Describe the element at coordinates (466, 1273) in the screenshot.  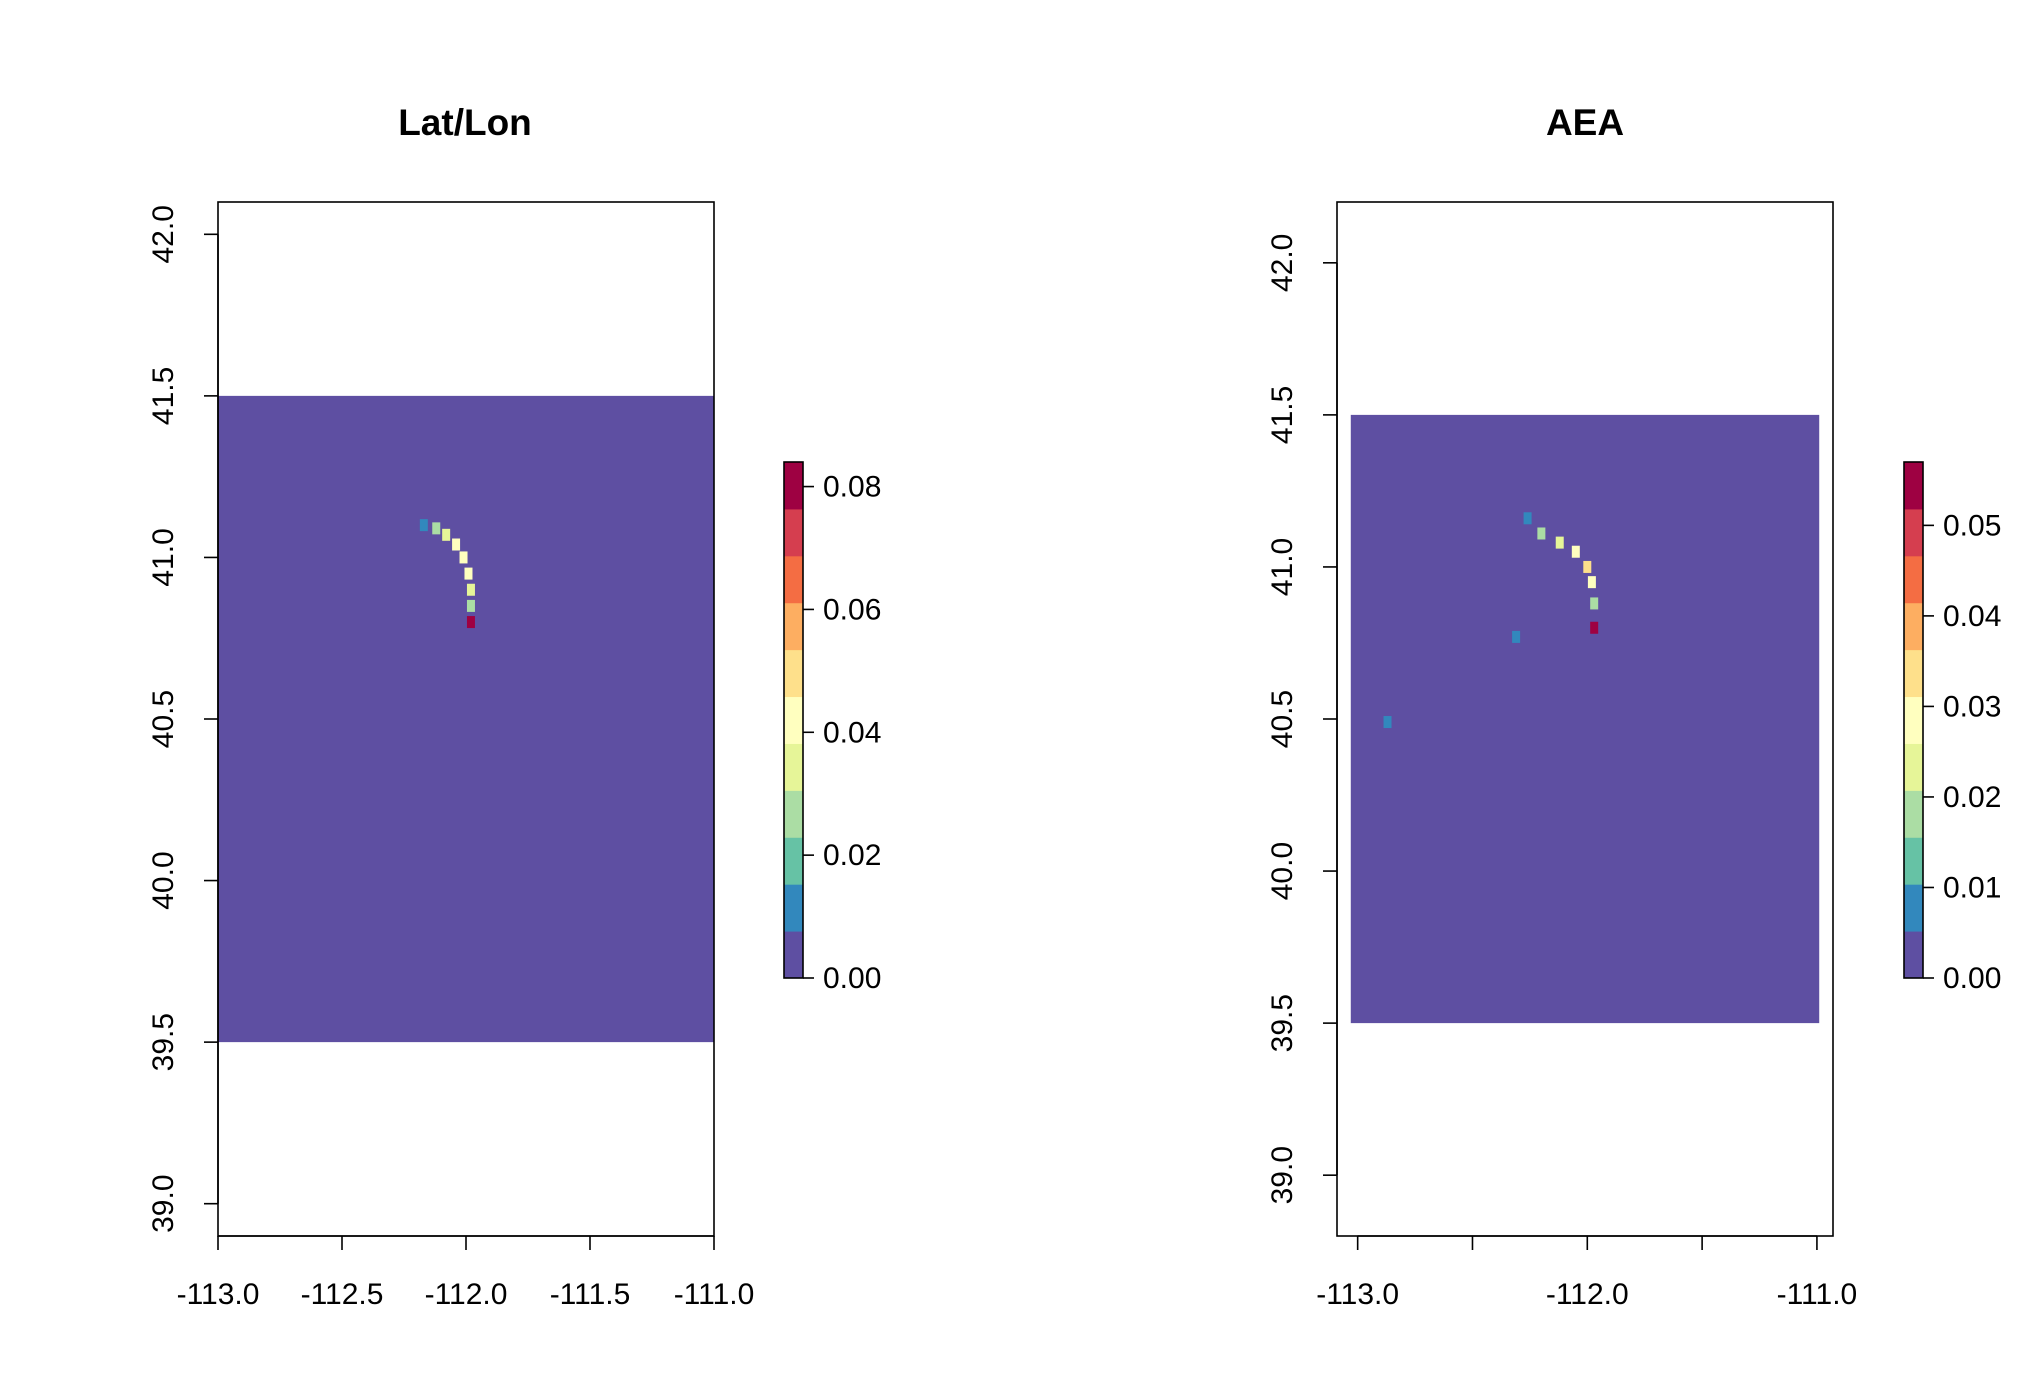
I see `x-axis: -113.0 -112.5 -112.0 -111.5 -111.0` at that location.